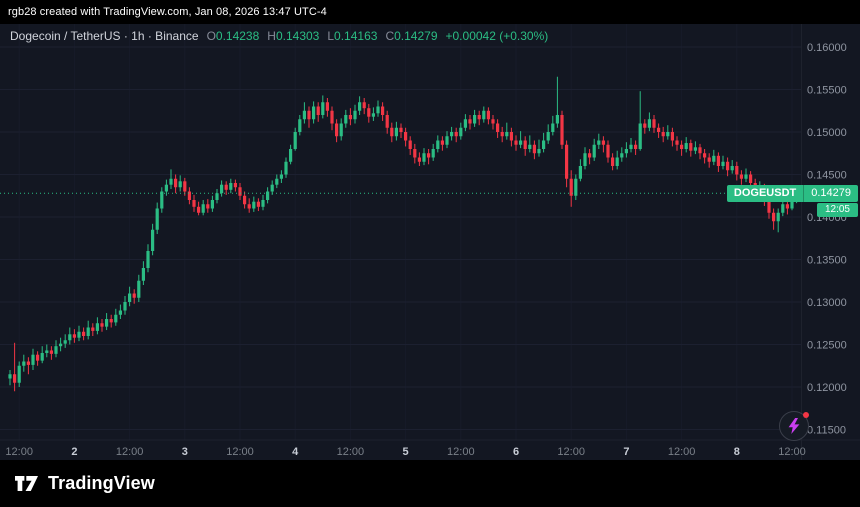  I want to click on svg-text: 0.11500, so click(826, 431).